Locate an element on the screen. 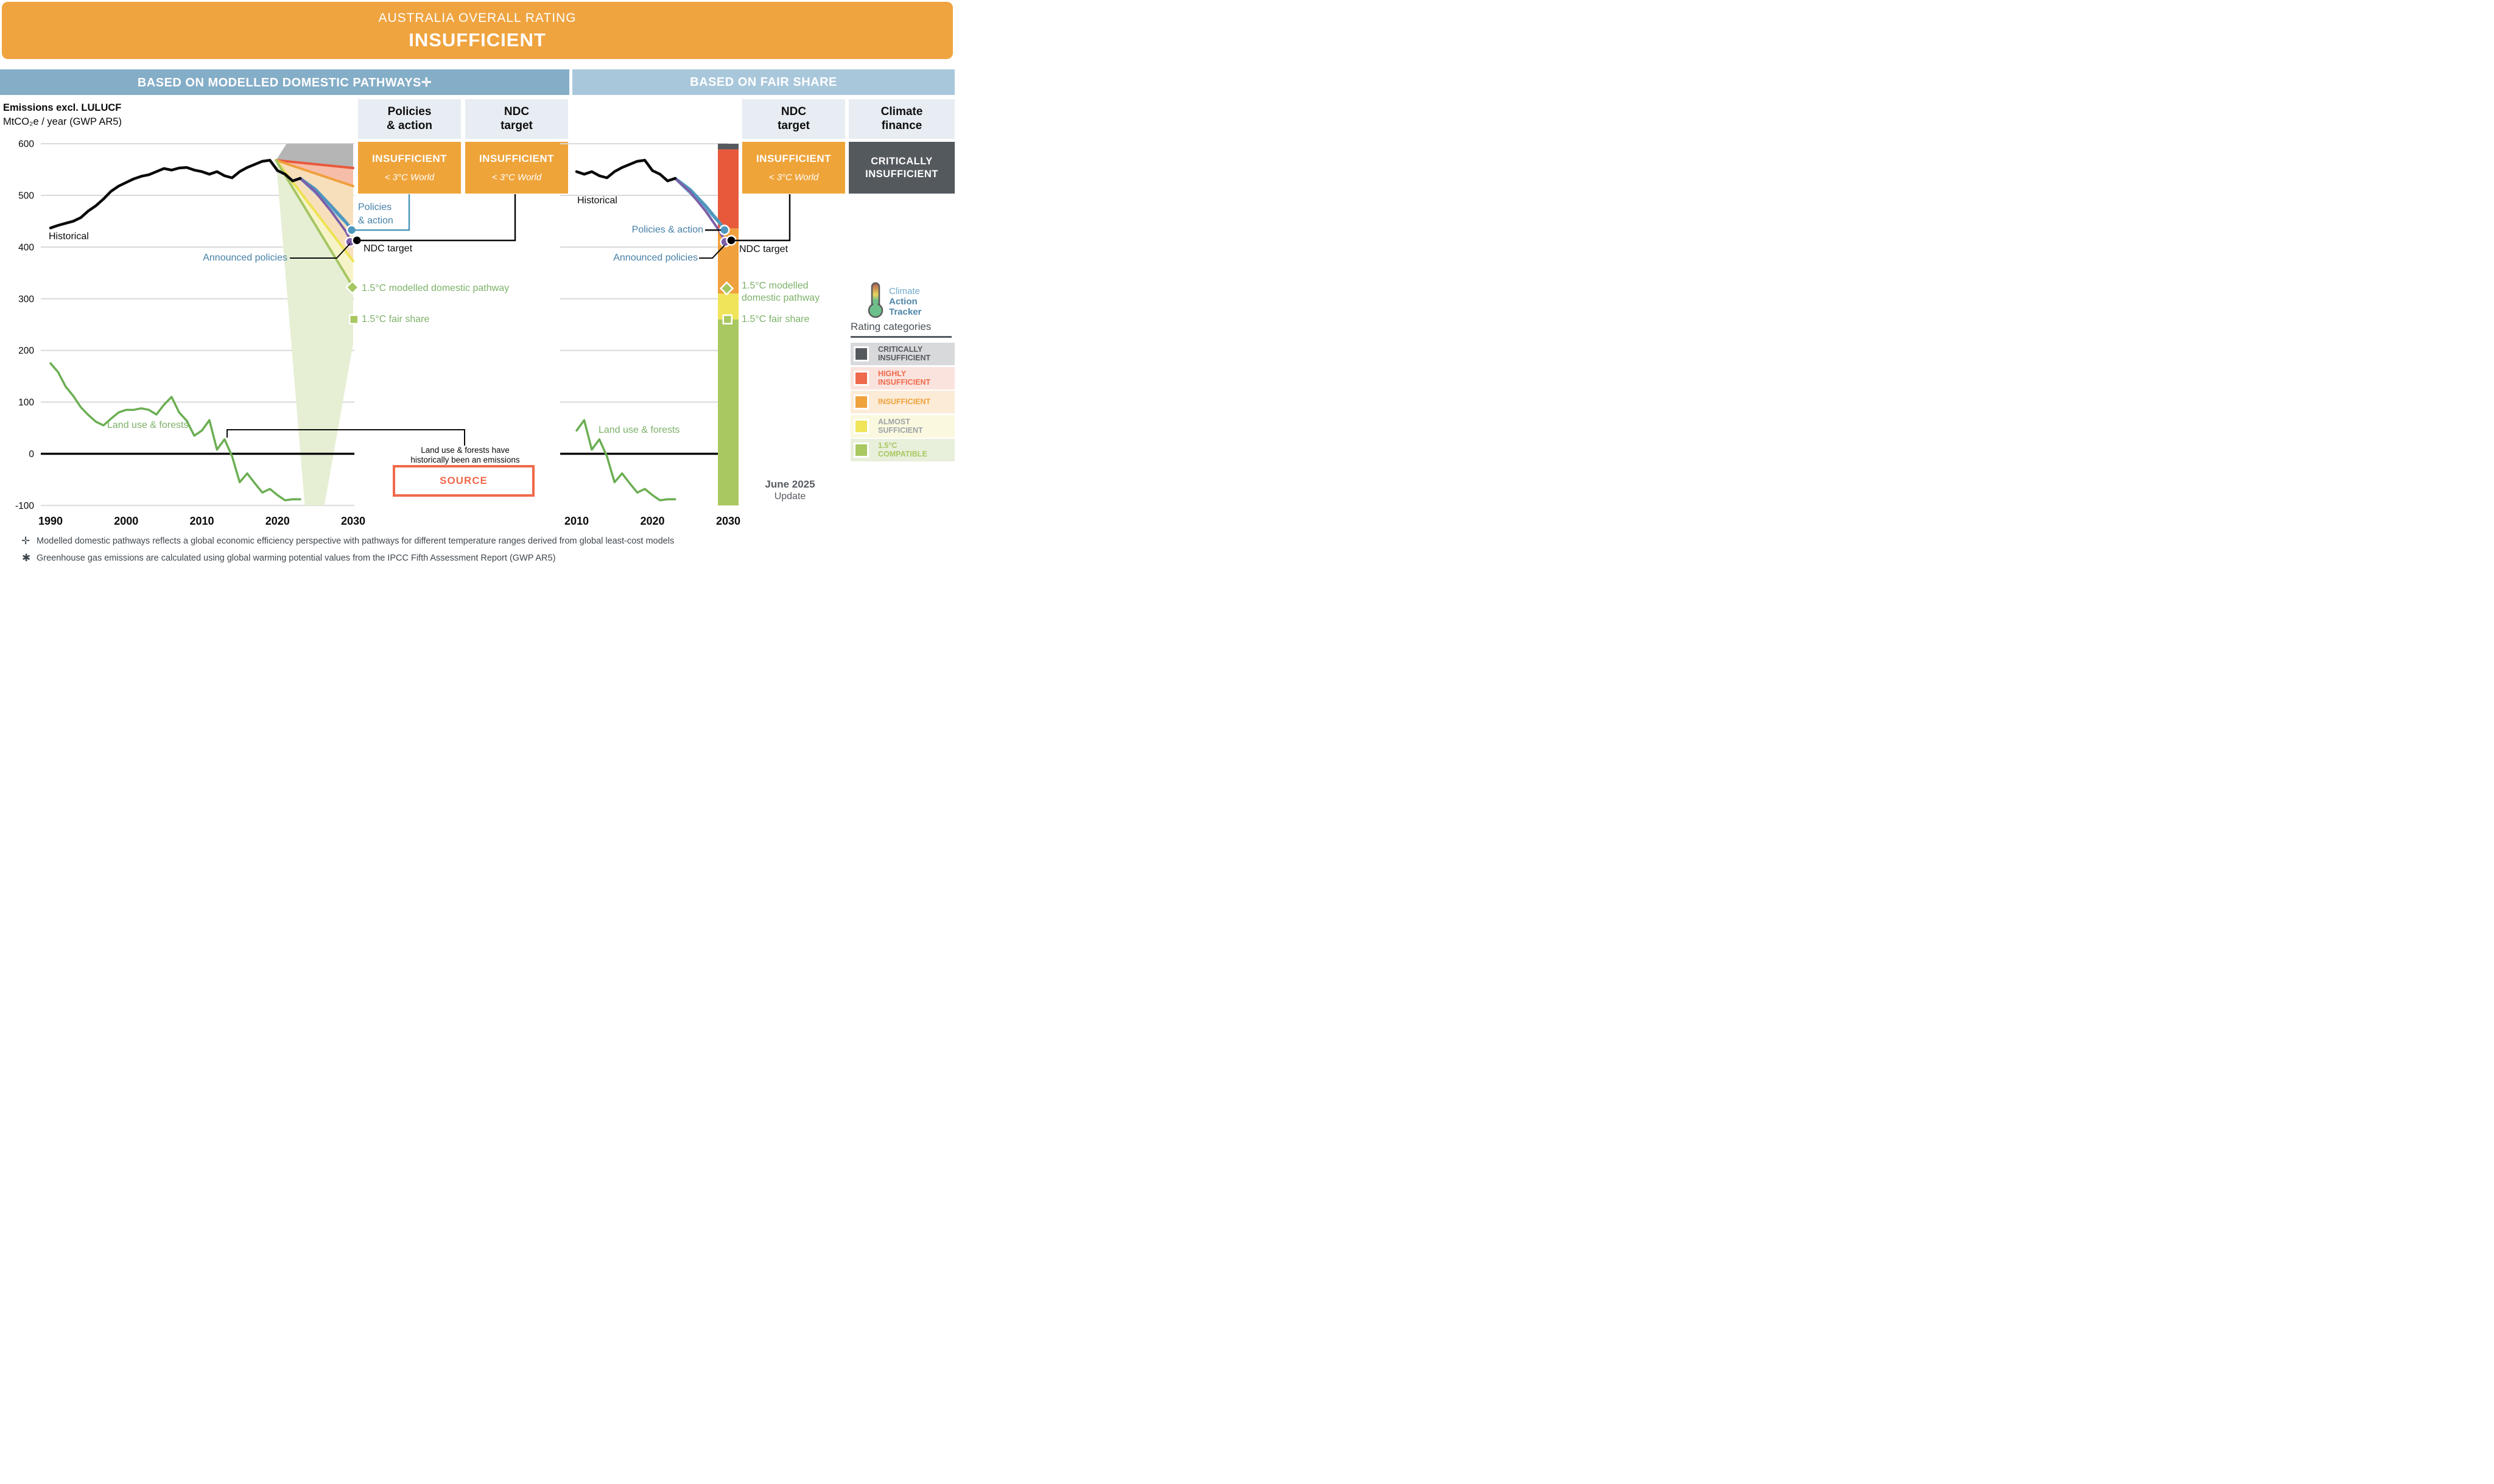  label-policies-action-right: Policies & action is located at coordinates (667, 230).